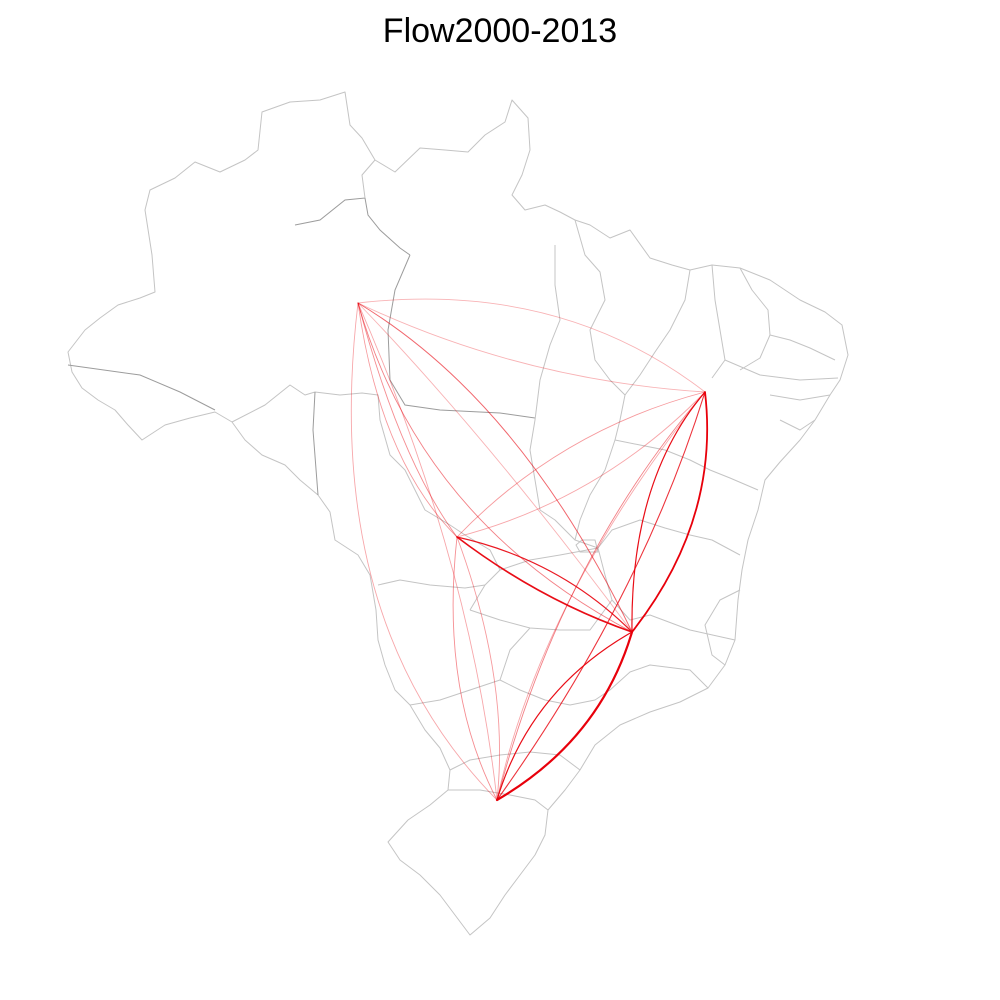 This screenshot has width=1000, height=1000. Describe the element at coordinates (500, 31) in the screenshot. I see `map-title: Flow2000-2013` at that location.